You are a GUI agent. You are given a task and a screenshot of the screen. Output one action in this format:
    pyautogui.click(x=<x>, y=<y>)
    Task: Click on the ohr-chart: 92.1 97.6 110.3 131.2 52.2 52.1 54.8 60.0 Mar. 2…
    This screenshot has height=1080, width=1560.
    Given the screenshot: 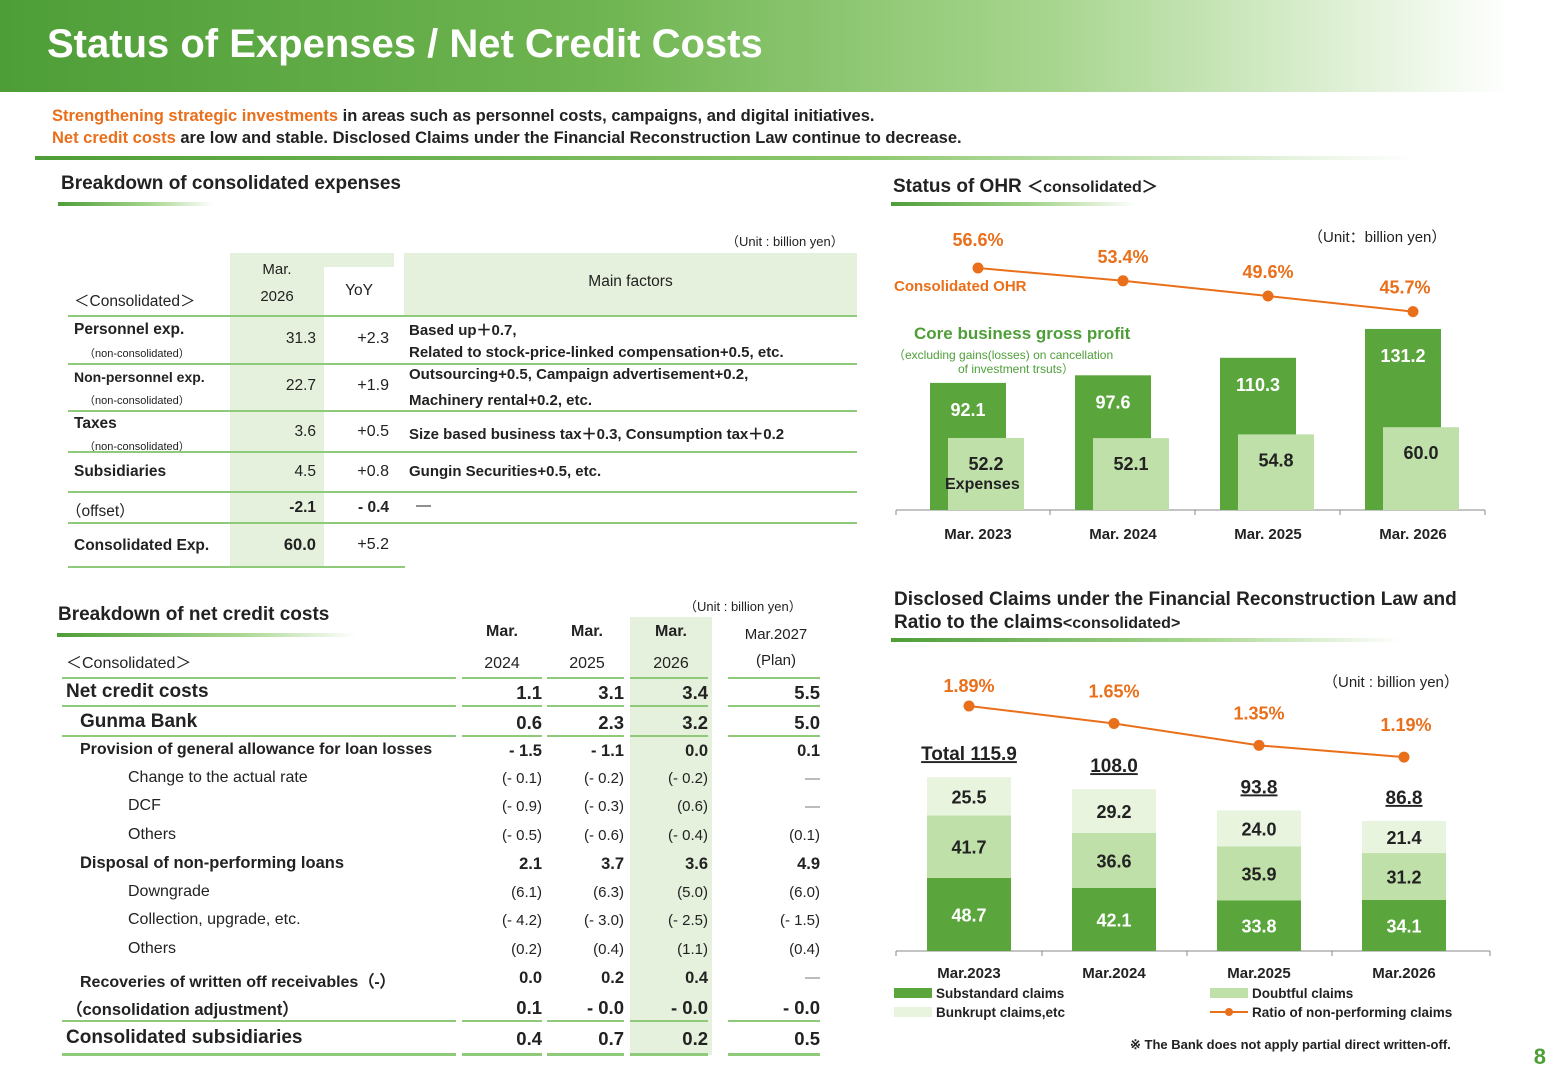 What is the action you would take?
    pyautogui.click(x=1190, y=386)
    